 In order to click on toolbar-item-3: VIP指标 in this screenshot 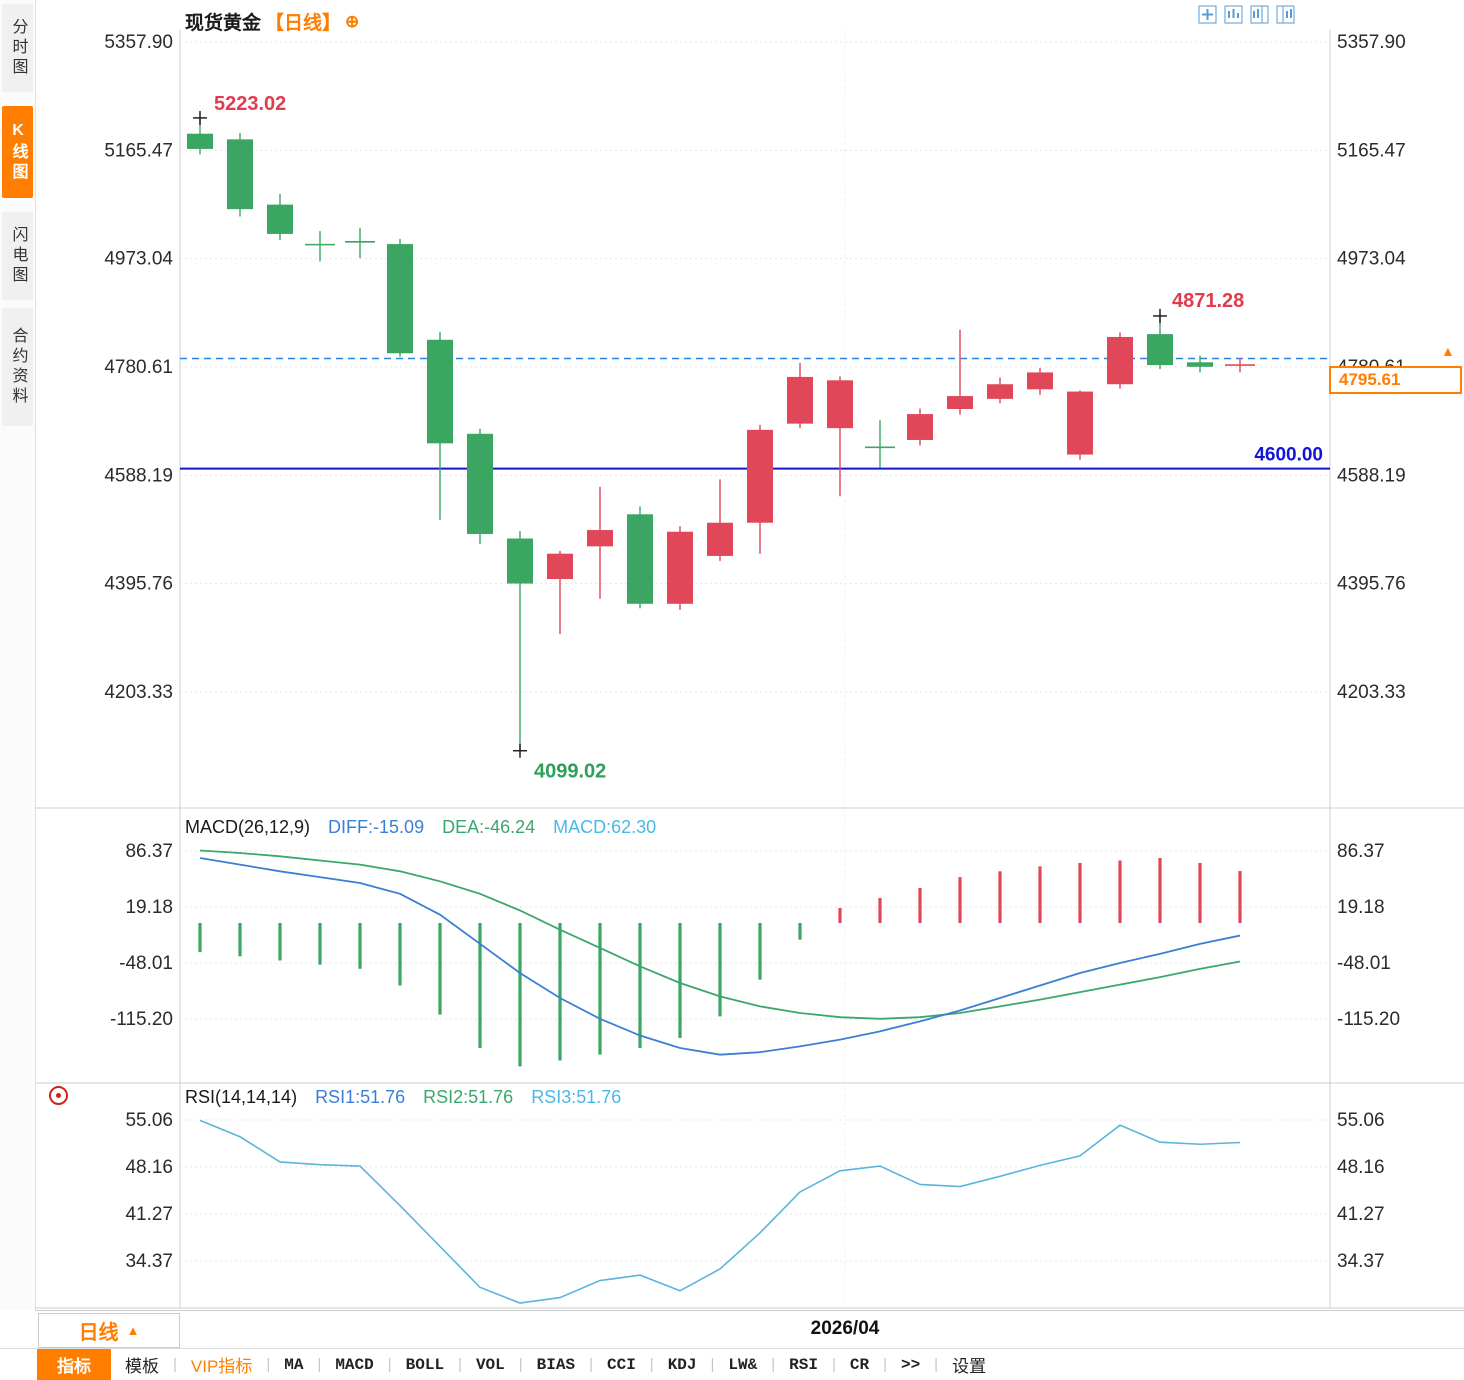, I will do `click(221, 1366)`.